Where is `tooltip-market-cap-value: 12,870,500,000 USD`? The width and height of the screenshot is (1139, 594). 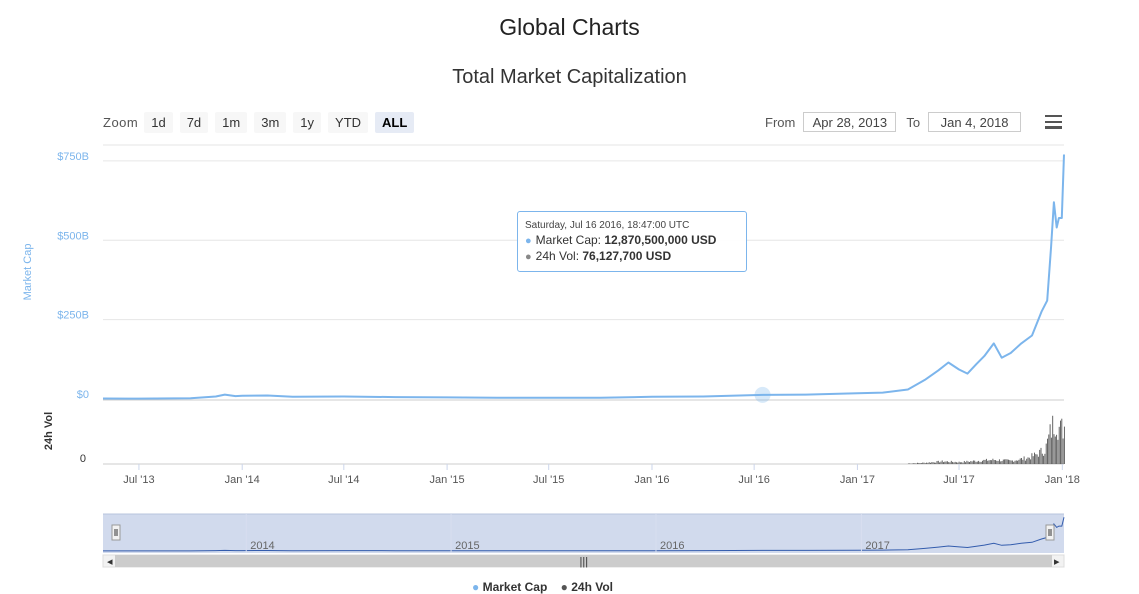
tooltip-market-cap-value: 12,870,500,000 USD is located at coordinates (660, 240).